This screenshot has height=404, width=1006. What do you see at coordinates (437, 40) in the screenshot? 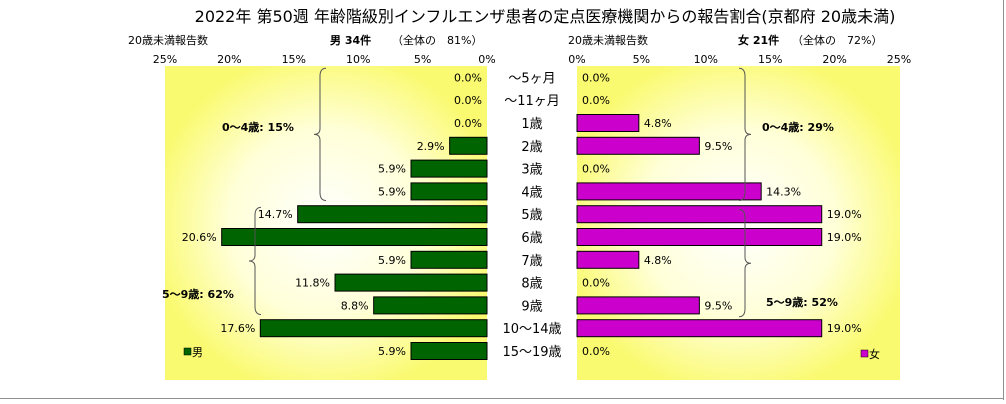
I see `male-header-share: （全体の 81%）` at bounding box center [437, 40].